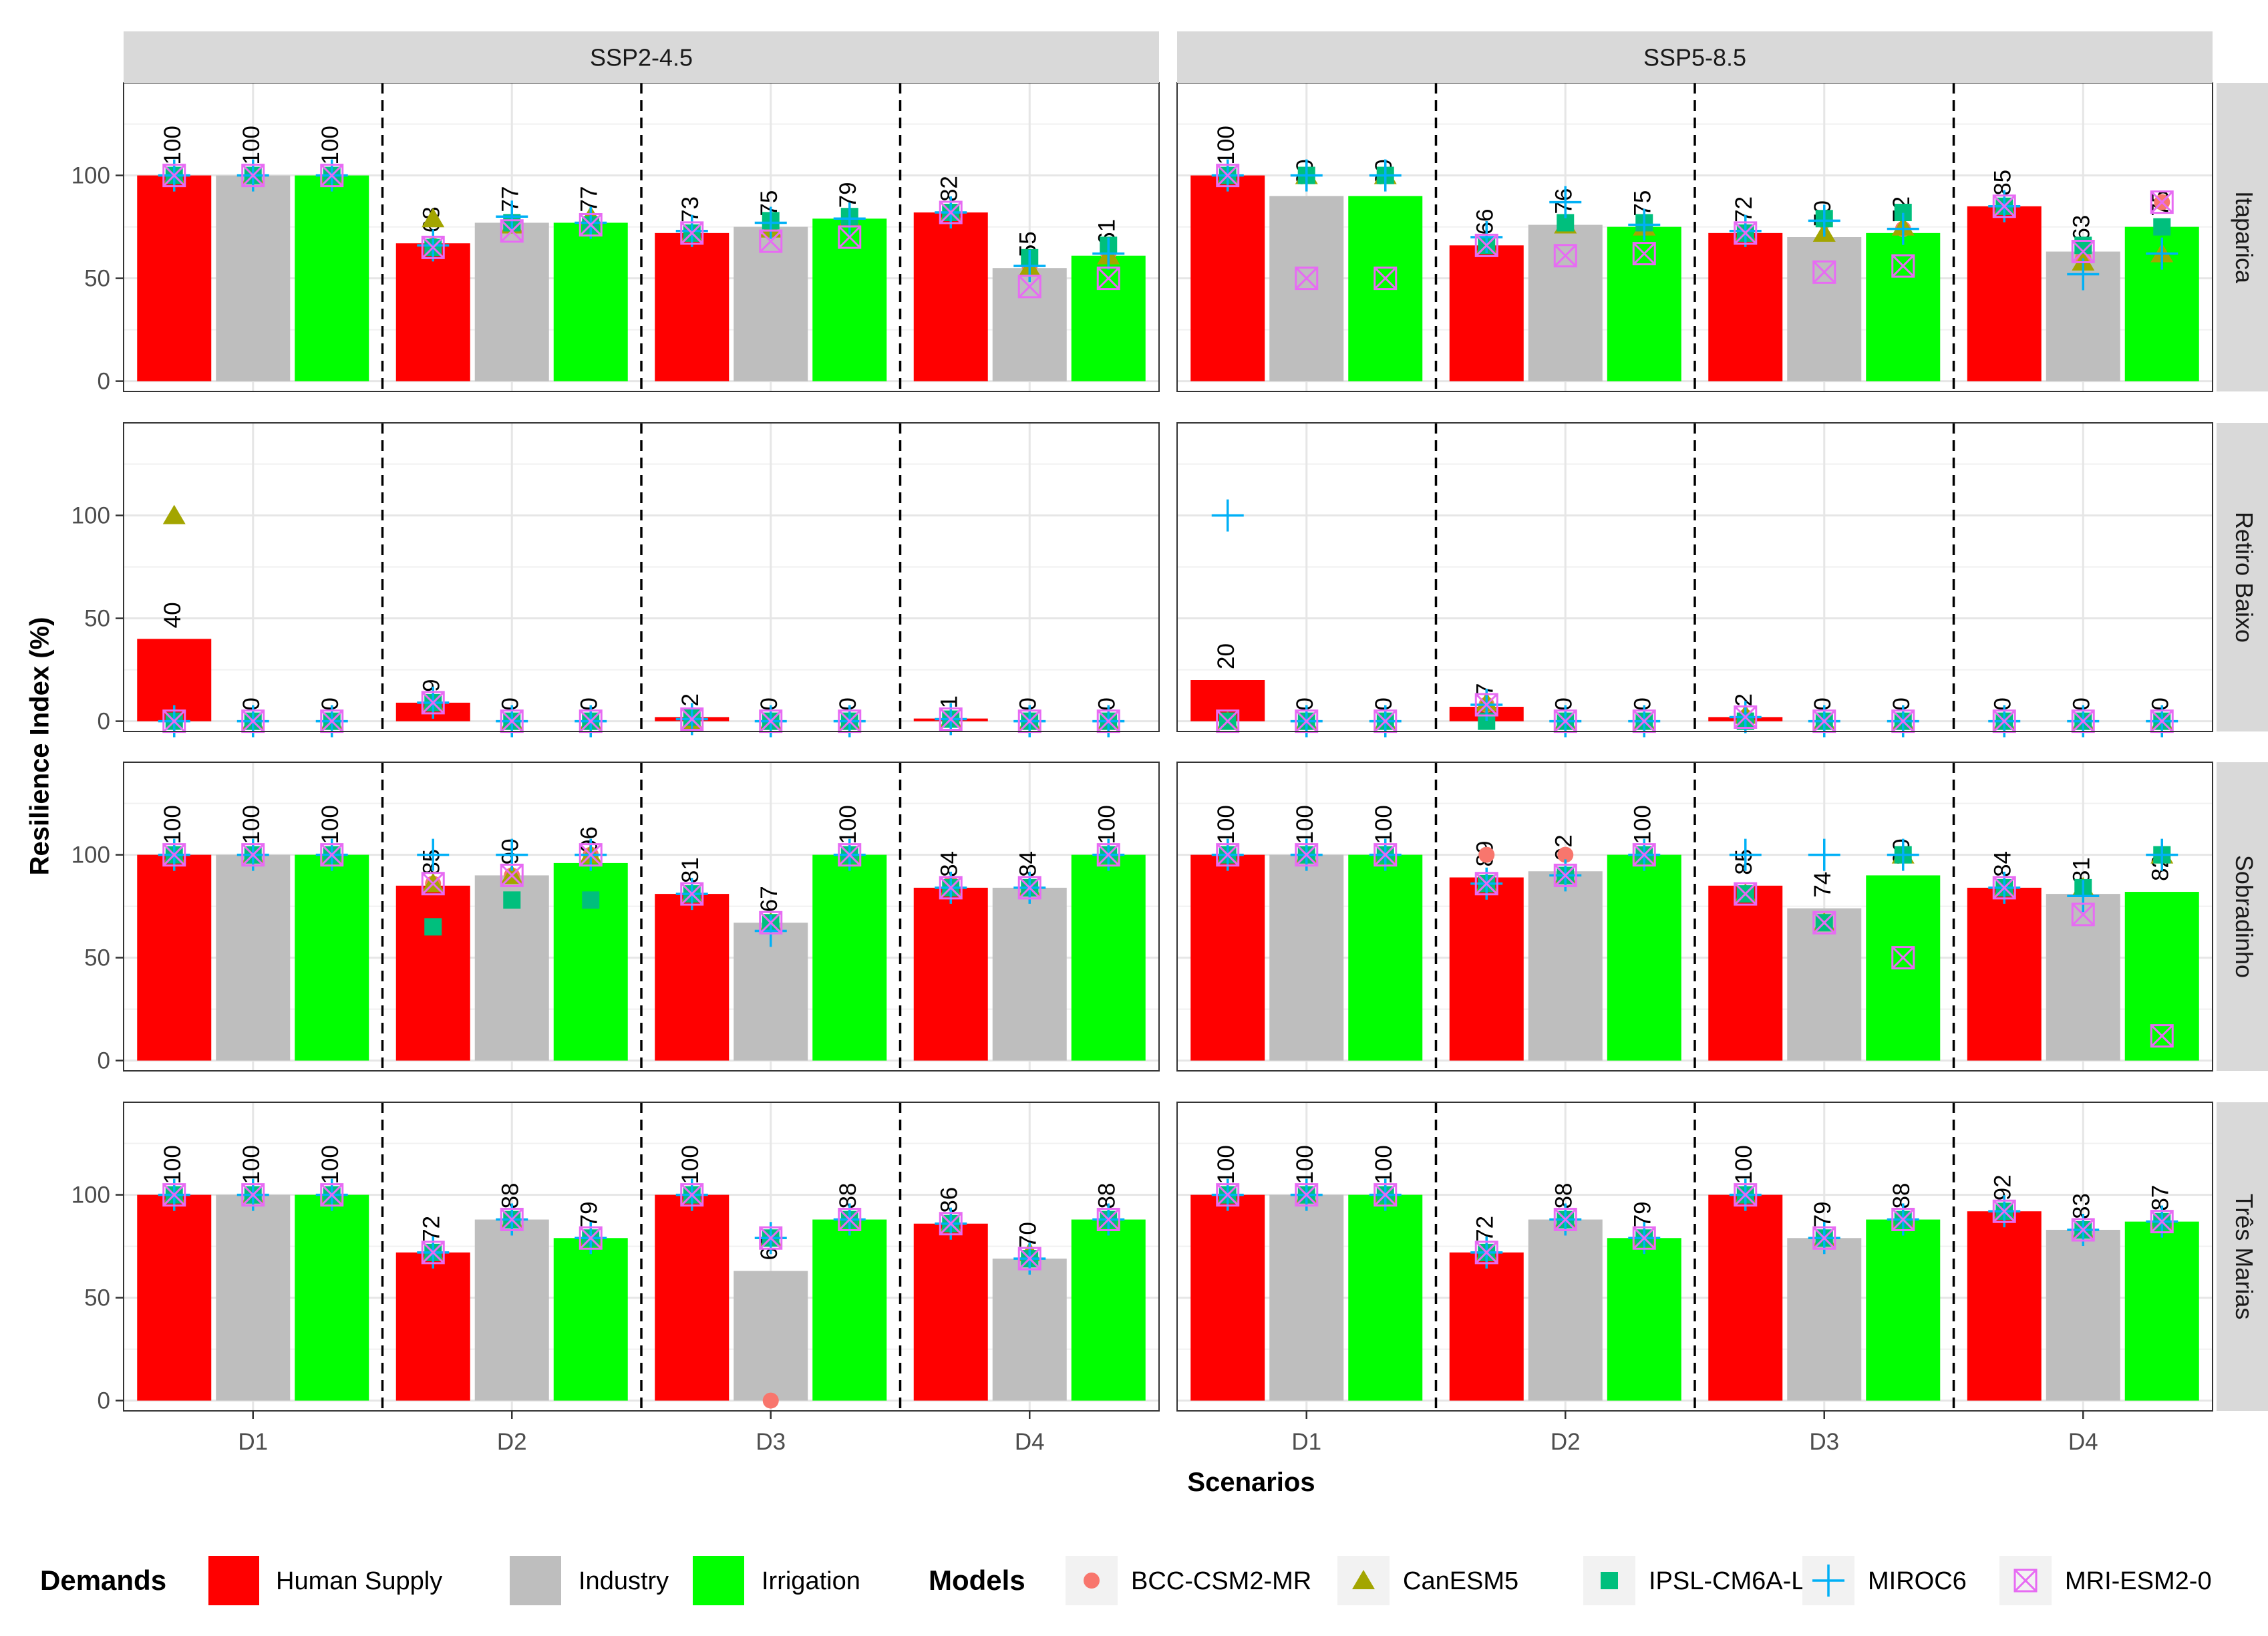 The width and height of the screenshot is (2268, 1636). I want to click on legend-item-miroc6: MIROC6, so click(1884, 1581).